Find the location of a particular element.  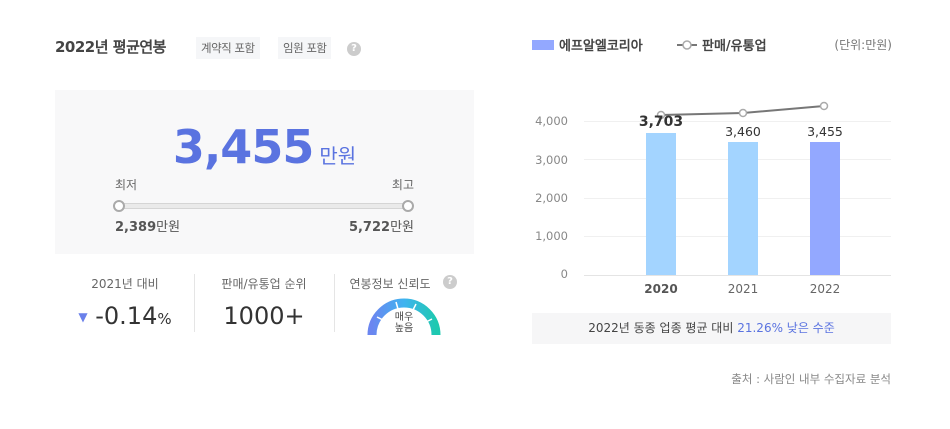

min-salary: 2,389만원 is located at coordinates (148, 227).